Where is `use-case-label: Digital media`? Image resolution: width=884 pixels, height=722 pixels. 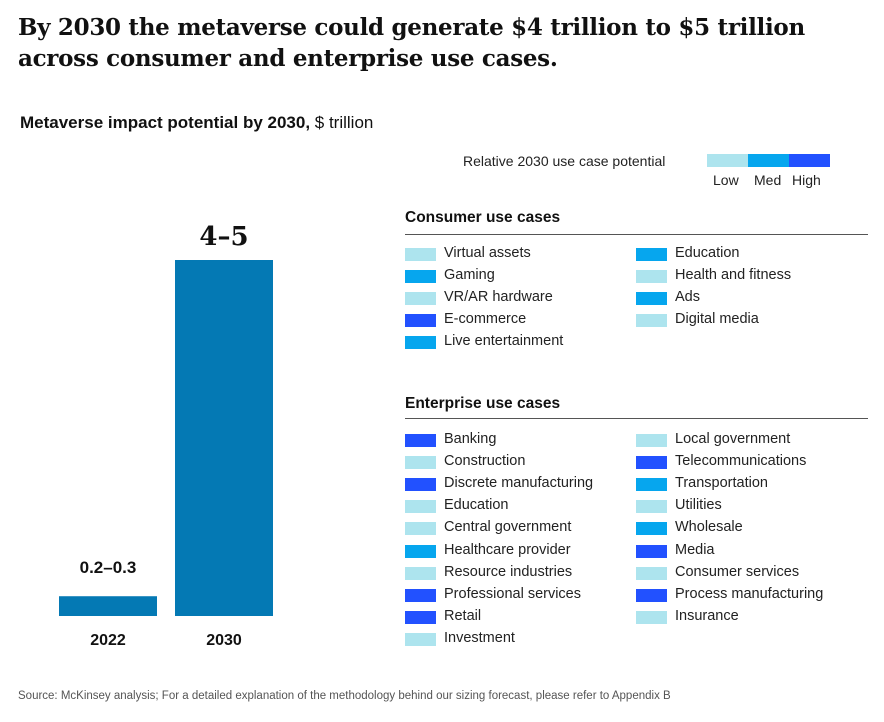 use-case-label: Digital media is located at coordinates (717, 319).